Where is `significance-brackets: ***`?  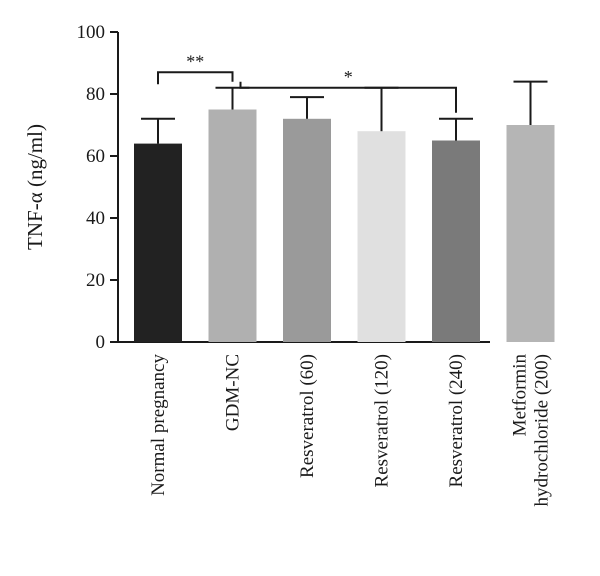 significance-brackets: *** is located at coordinates (307, 82).